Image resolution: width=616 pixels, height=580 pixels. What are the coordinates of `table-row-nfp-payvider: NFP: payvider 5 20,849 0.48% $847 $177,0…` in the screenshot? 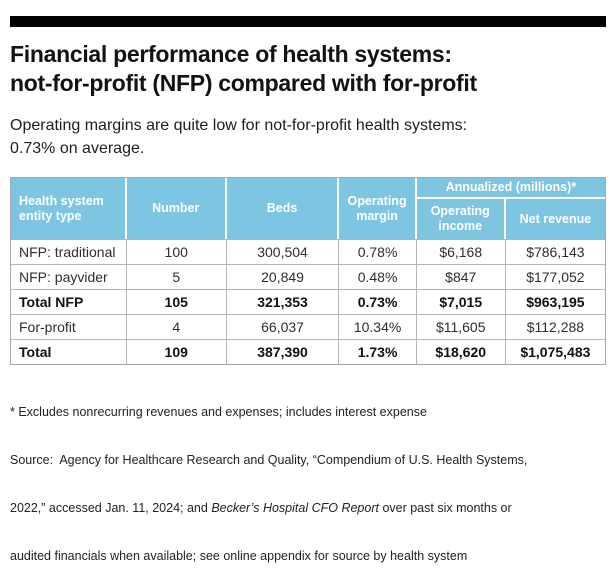 It's located at (308, 276).